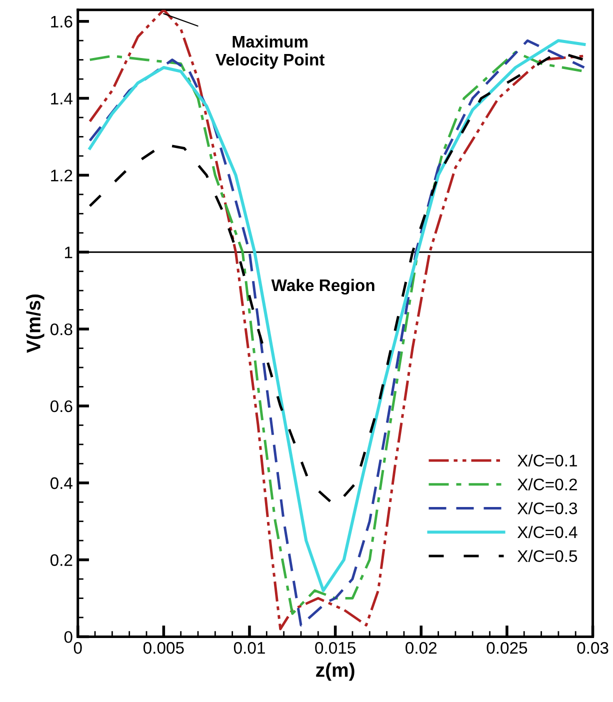 This screenshot has width=613, height=702. I want to click on legend-label: X/C=0.3, so click(547, 508).